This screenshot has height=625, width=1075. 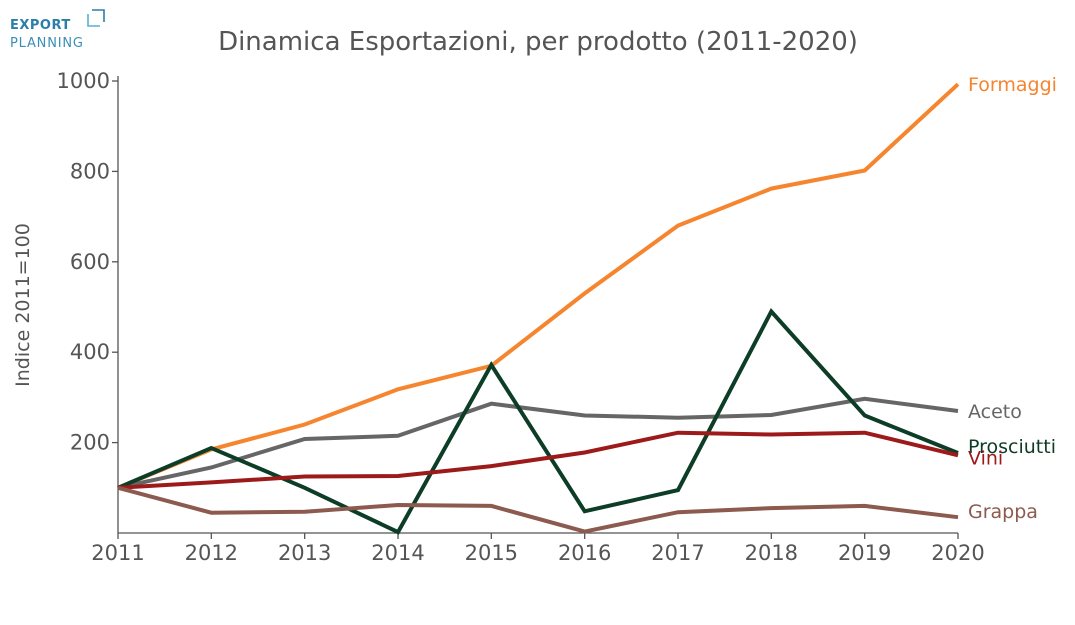 What do you see at coordinates (677, 553) in the screenshot?
I see `x-tick-label: 2017` at bounding box center [677, 553].